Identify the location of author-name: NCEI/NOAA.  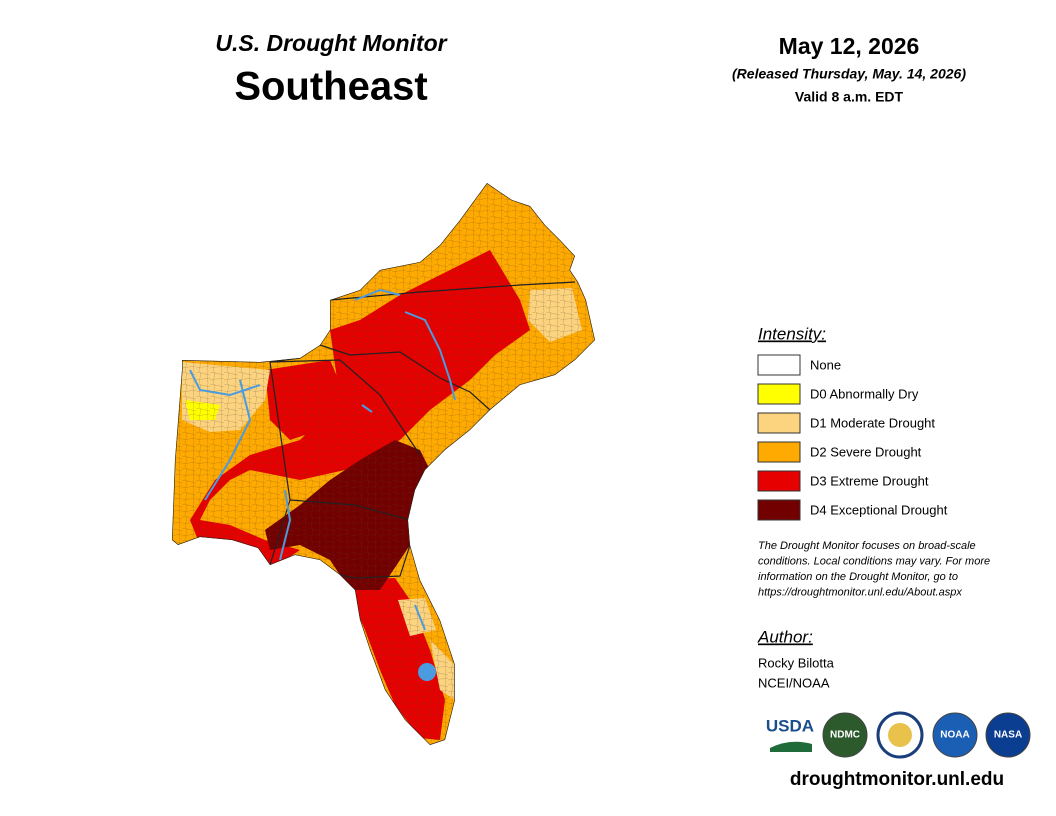
(794, 682).